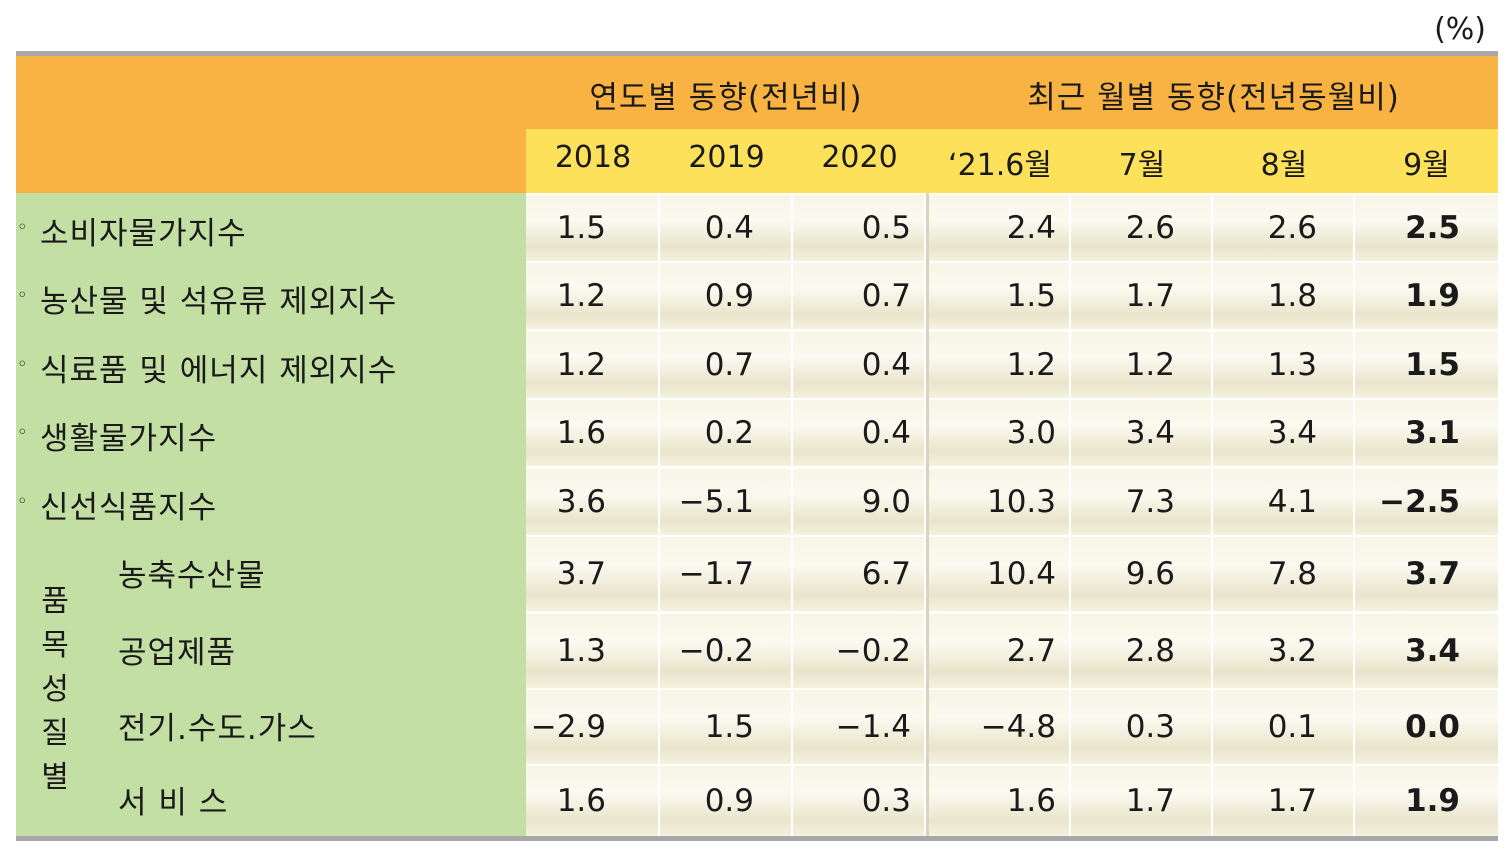 Image resolution: width=1508 pixels, height=857 pixels. I want to click on table-cell: 7.3, so click(1141, 502).